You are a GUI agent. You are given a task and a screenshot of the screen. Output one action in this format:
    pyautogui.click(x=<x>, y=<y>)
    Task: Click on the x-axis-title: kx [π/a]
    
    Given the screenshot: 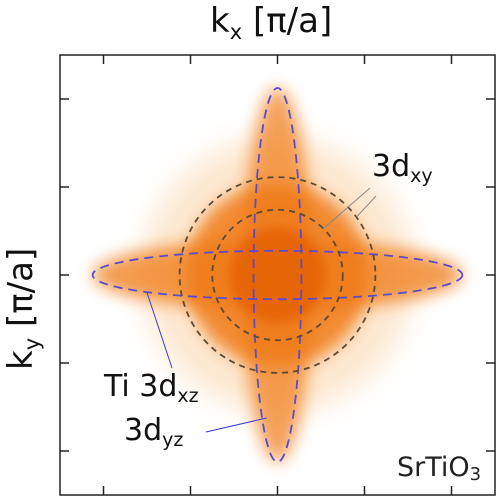 What is the action you would take?
    pyautogui.click(x=271, y=22)
    